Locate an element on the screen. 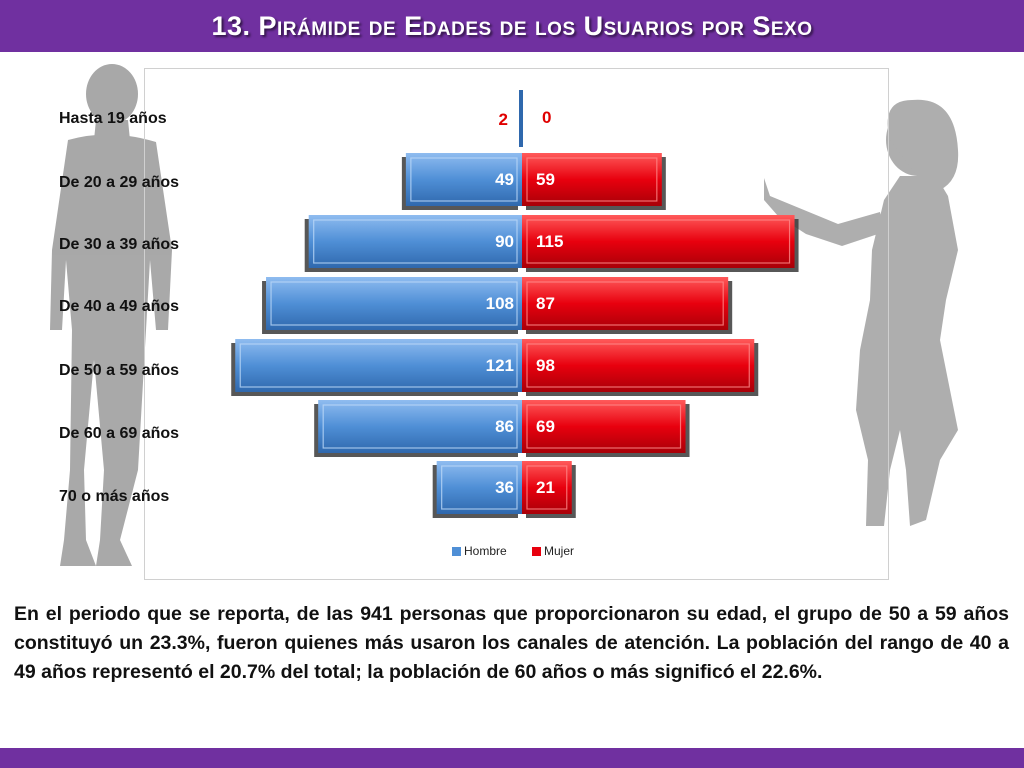 This screenshot has height=768, width=1024. category-label: De 60 a 69 años is located at coordinates (119, 433).